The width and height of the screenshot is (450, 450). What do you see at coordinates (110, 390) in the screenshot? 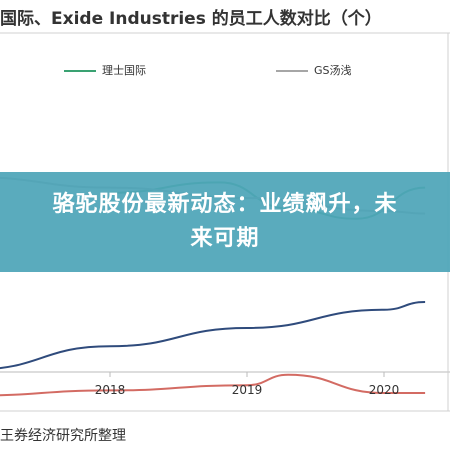
I see `x-tick-label: 2018` at bounding box center [110, 390].